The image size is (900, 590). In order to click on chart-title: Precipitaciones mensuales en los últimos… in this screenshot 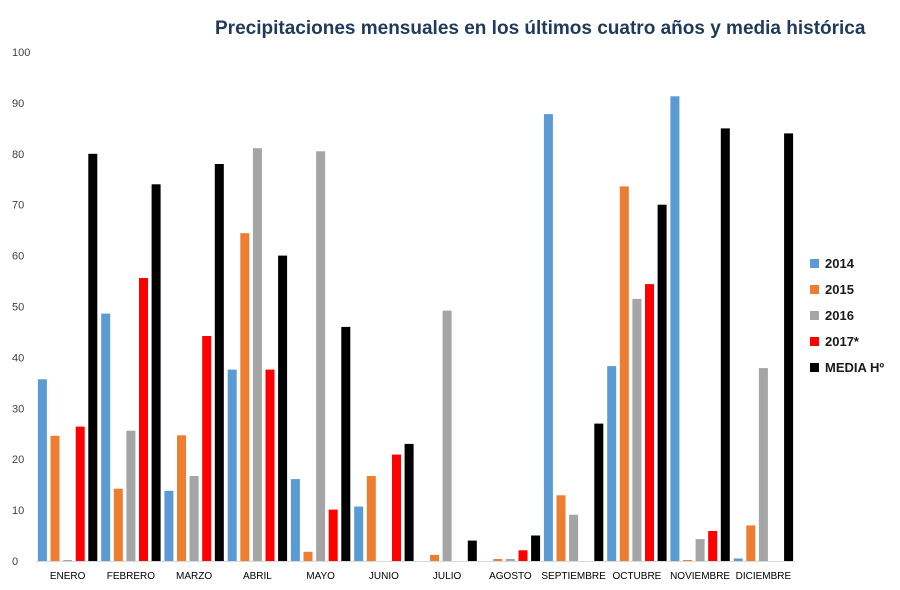, I will do `click(540, 28)`.